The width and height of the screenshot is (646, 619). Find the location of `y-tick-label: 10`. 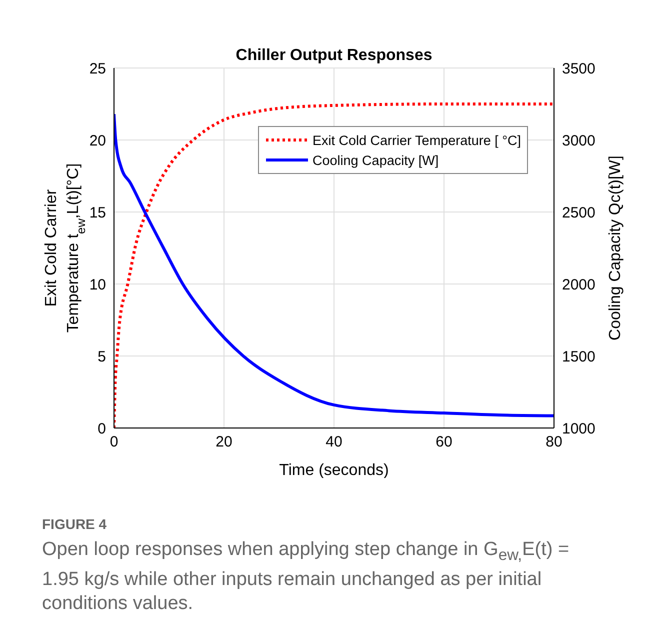

y-tick-label: 10 is located at coordinates (97, 285).